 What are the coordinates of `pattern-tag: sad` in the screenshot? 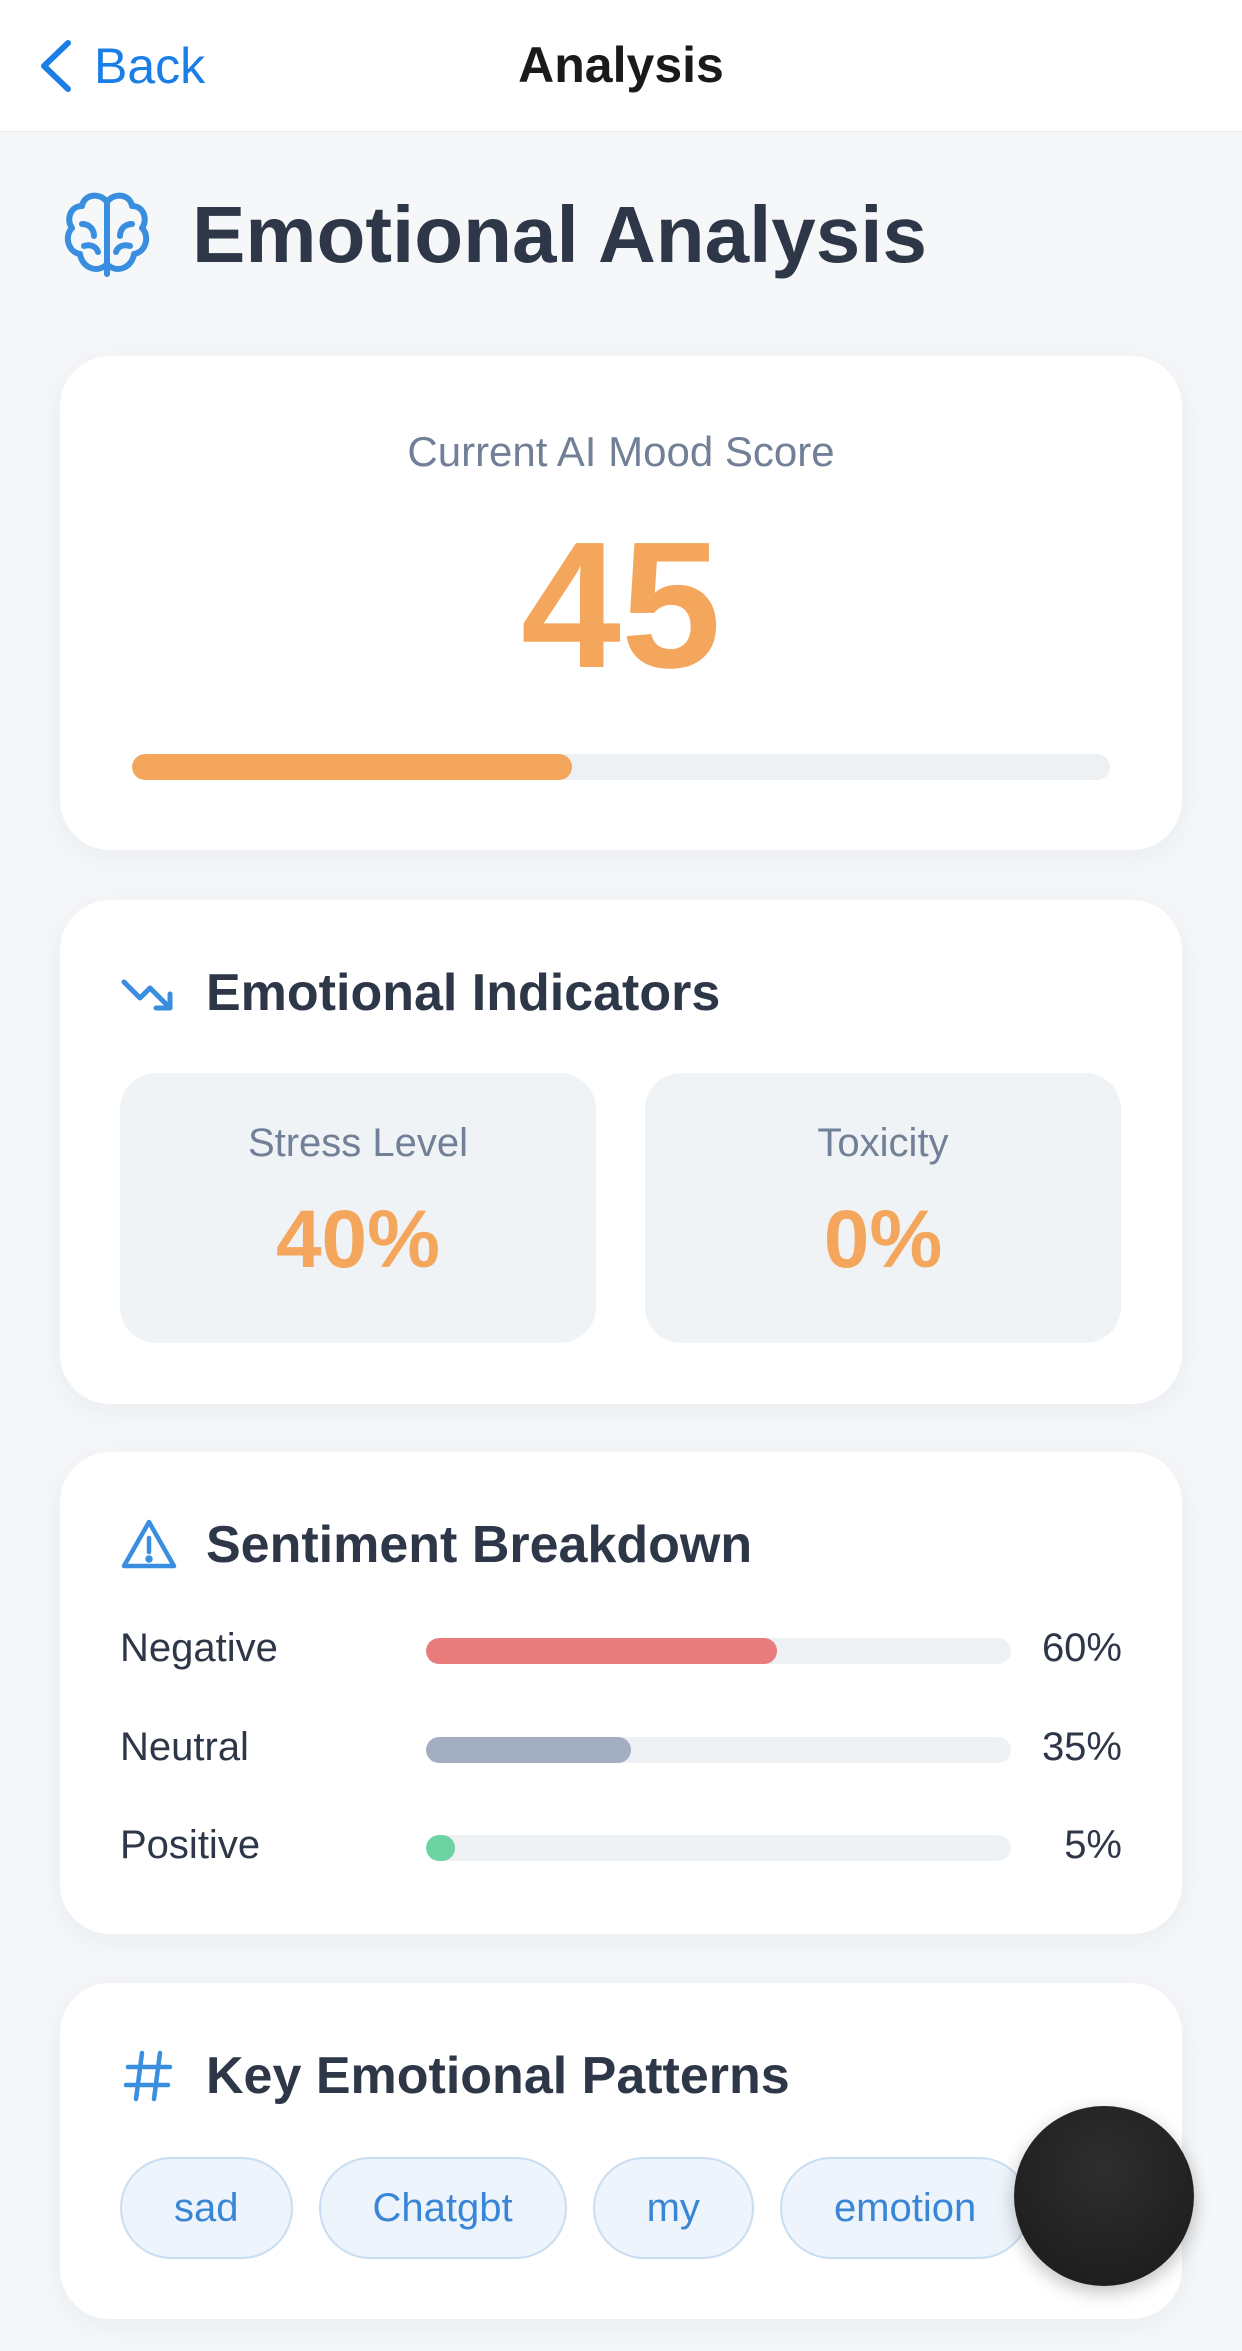 It's located at (206, 2208).